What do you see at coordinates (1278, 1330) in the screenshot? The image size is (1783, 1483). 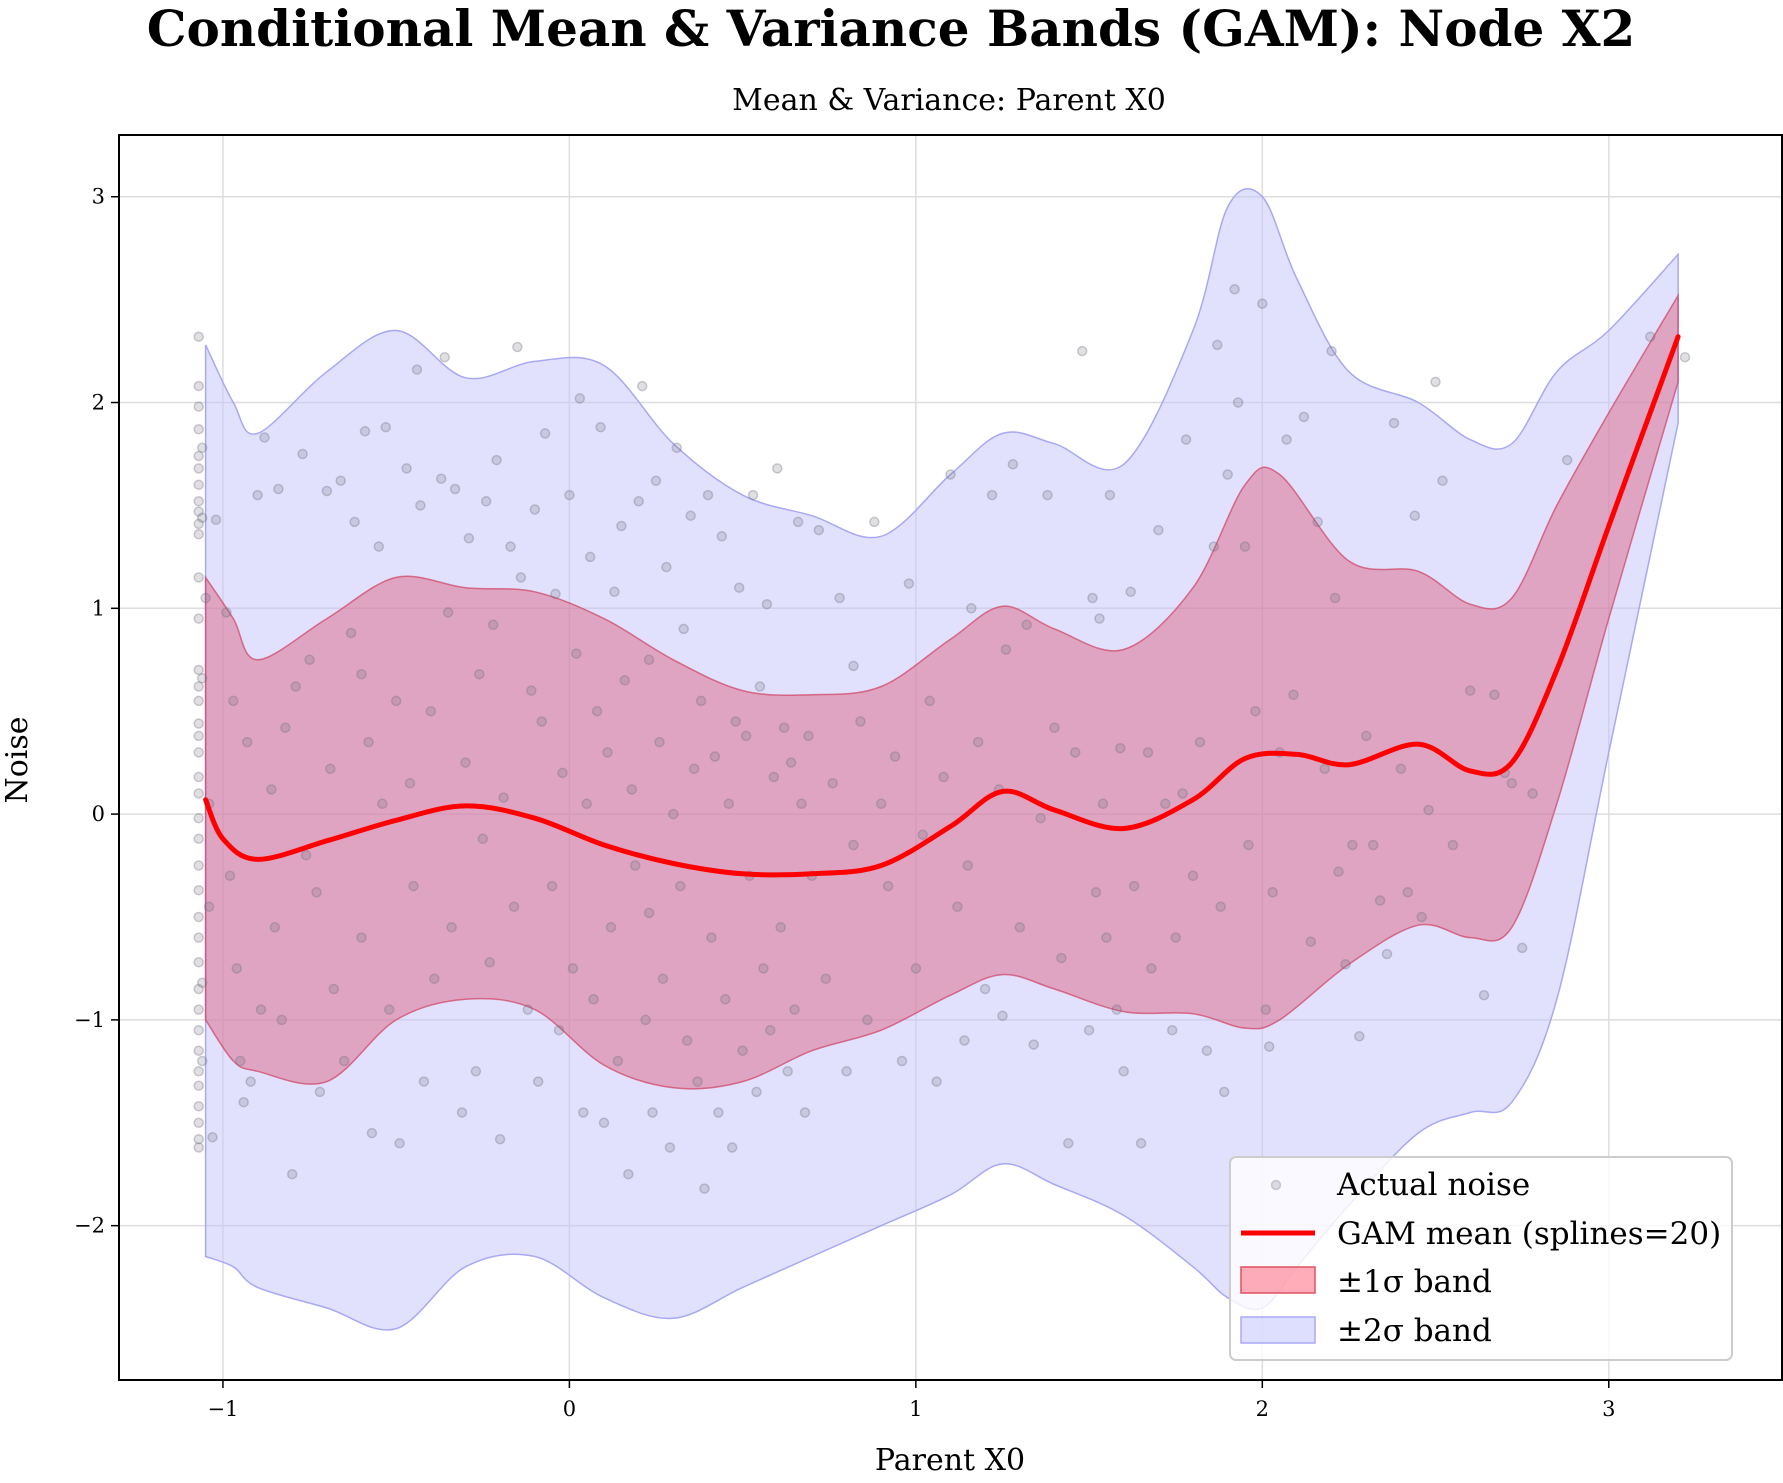 I see `legend-patch-2sigma` at bounding box center [1278, 1330].